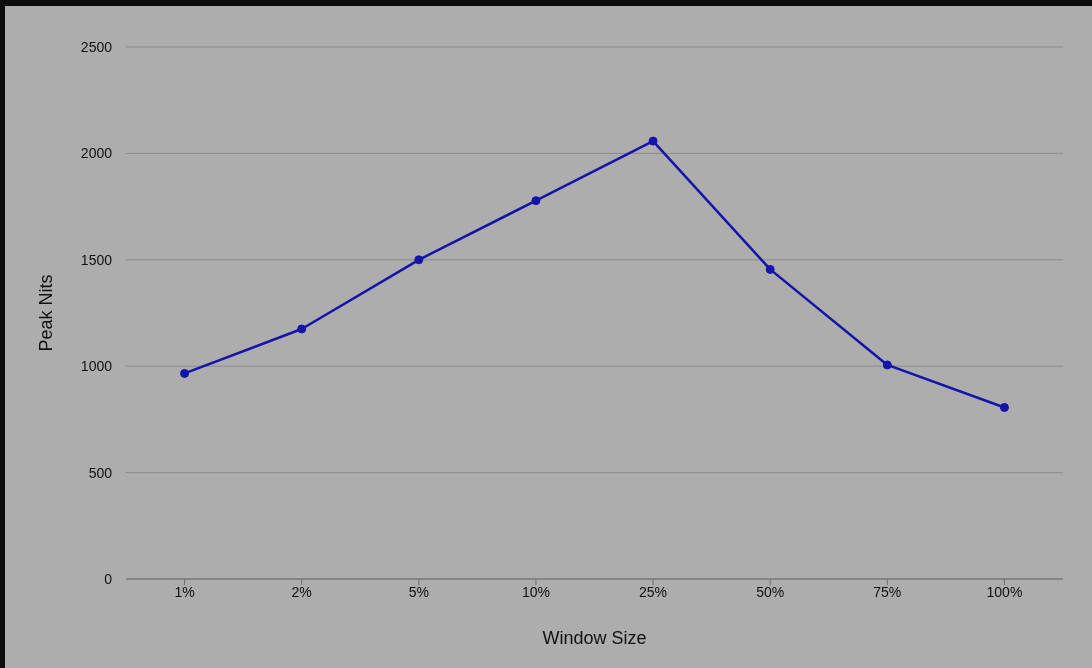 The height and width of the screenshot is (668, 1092). What do you see at coordinates (594, 638) in the screenshot?
I see `x-axis-title: Window Size` at bounding box center [594, 638].